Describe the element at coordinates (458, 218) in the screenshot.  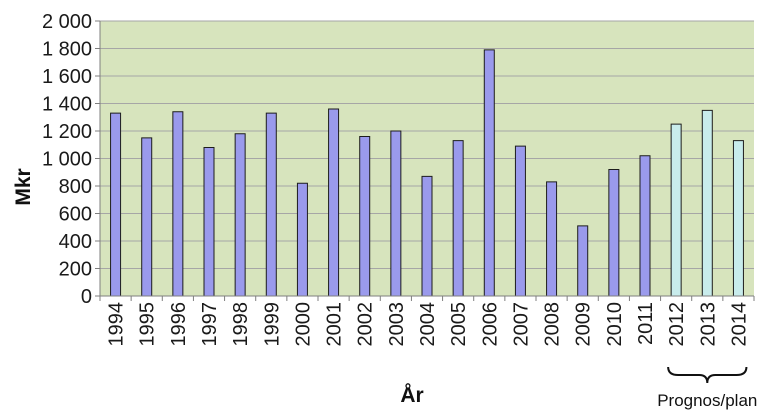
I see `bar-2005` at that location.